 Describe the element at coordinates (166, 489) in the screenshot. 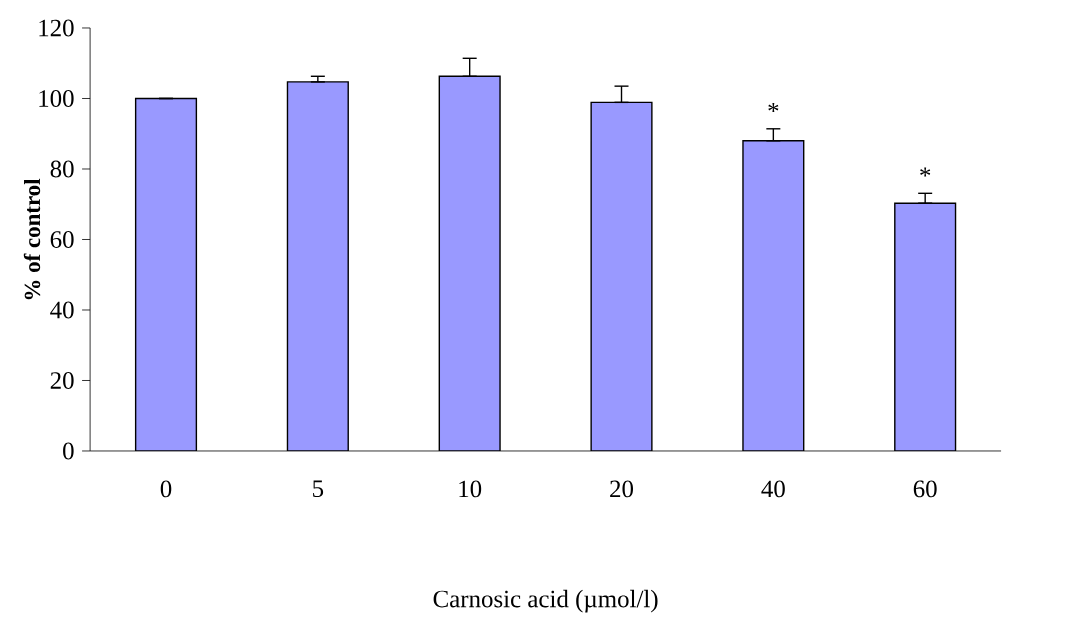

I see `x-tick-label: 0` at that location.